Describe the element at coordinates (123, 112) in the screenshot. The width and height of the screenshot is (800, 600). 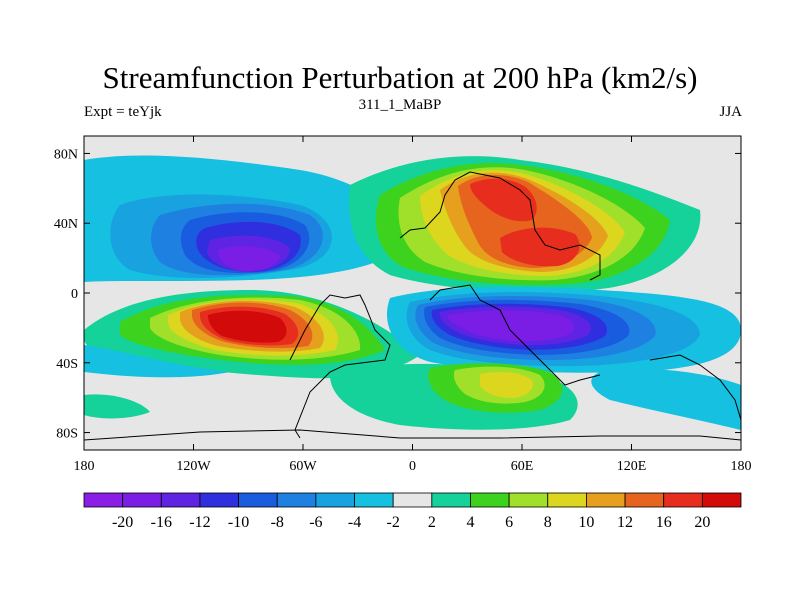
I see `experiment-label: Expt = teYjk` at that location.